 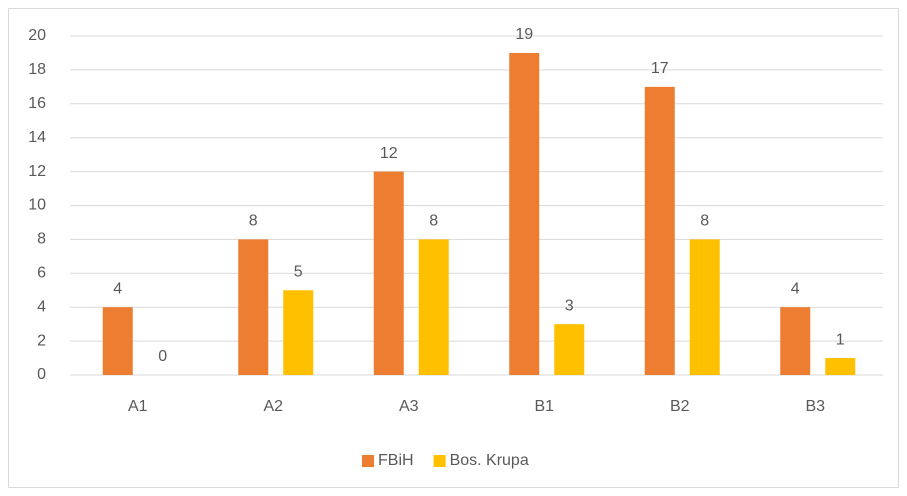 I want to click on legend-label: Bos. Krupa, so click(x=489, y=460).